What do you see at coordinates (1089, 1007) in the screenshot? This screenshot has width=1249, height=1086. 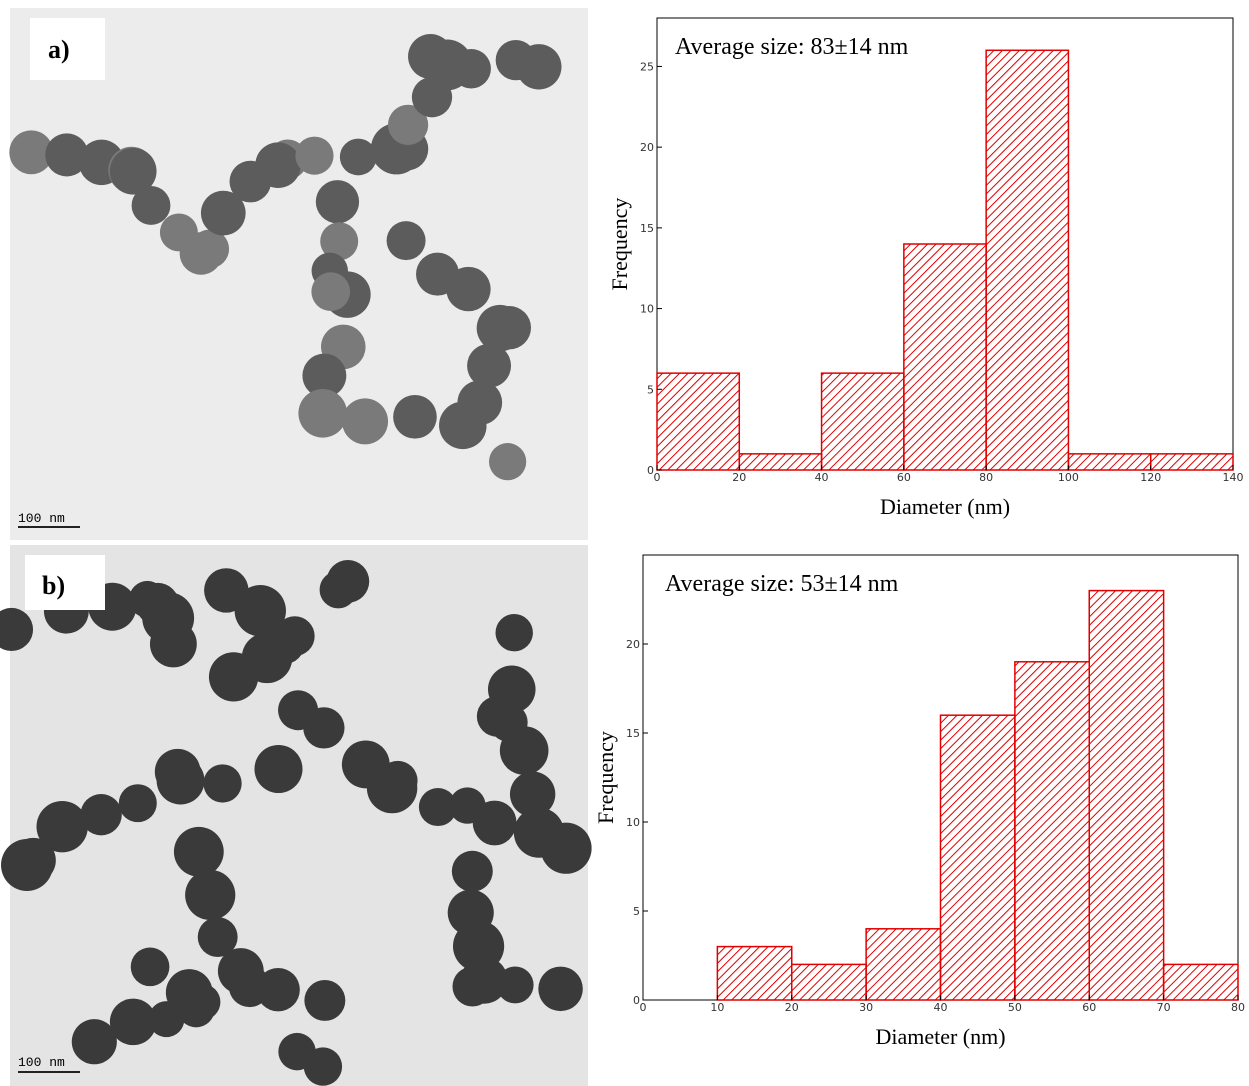 I see `x-tick-label: 60` at bounding box center [1089, 1007].